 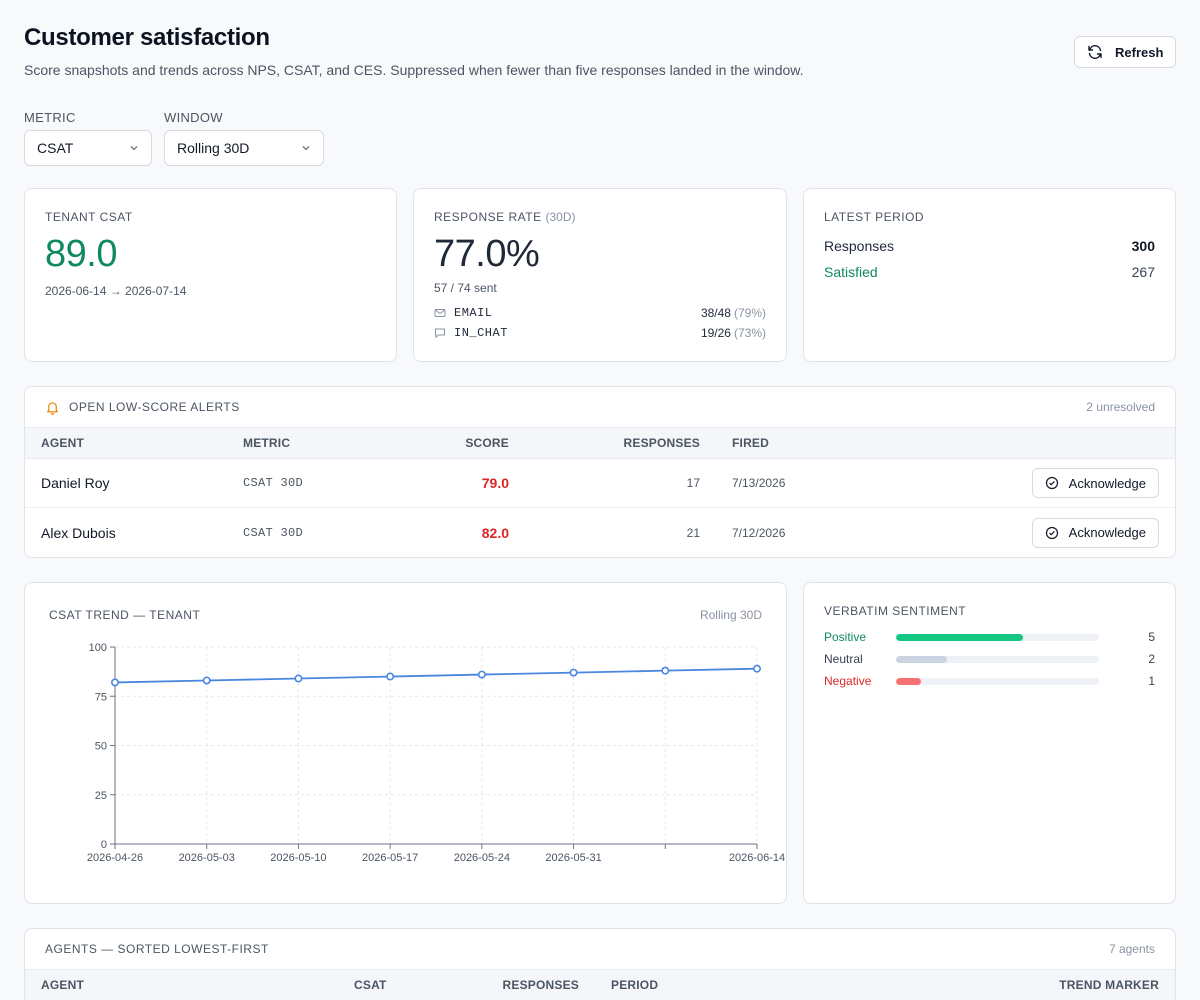 I want to click on refresh-label: Refresh, so click(x=1139, y=52).